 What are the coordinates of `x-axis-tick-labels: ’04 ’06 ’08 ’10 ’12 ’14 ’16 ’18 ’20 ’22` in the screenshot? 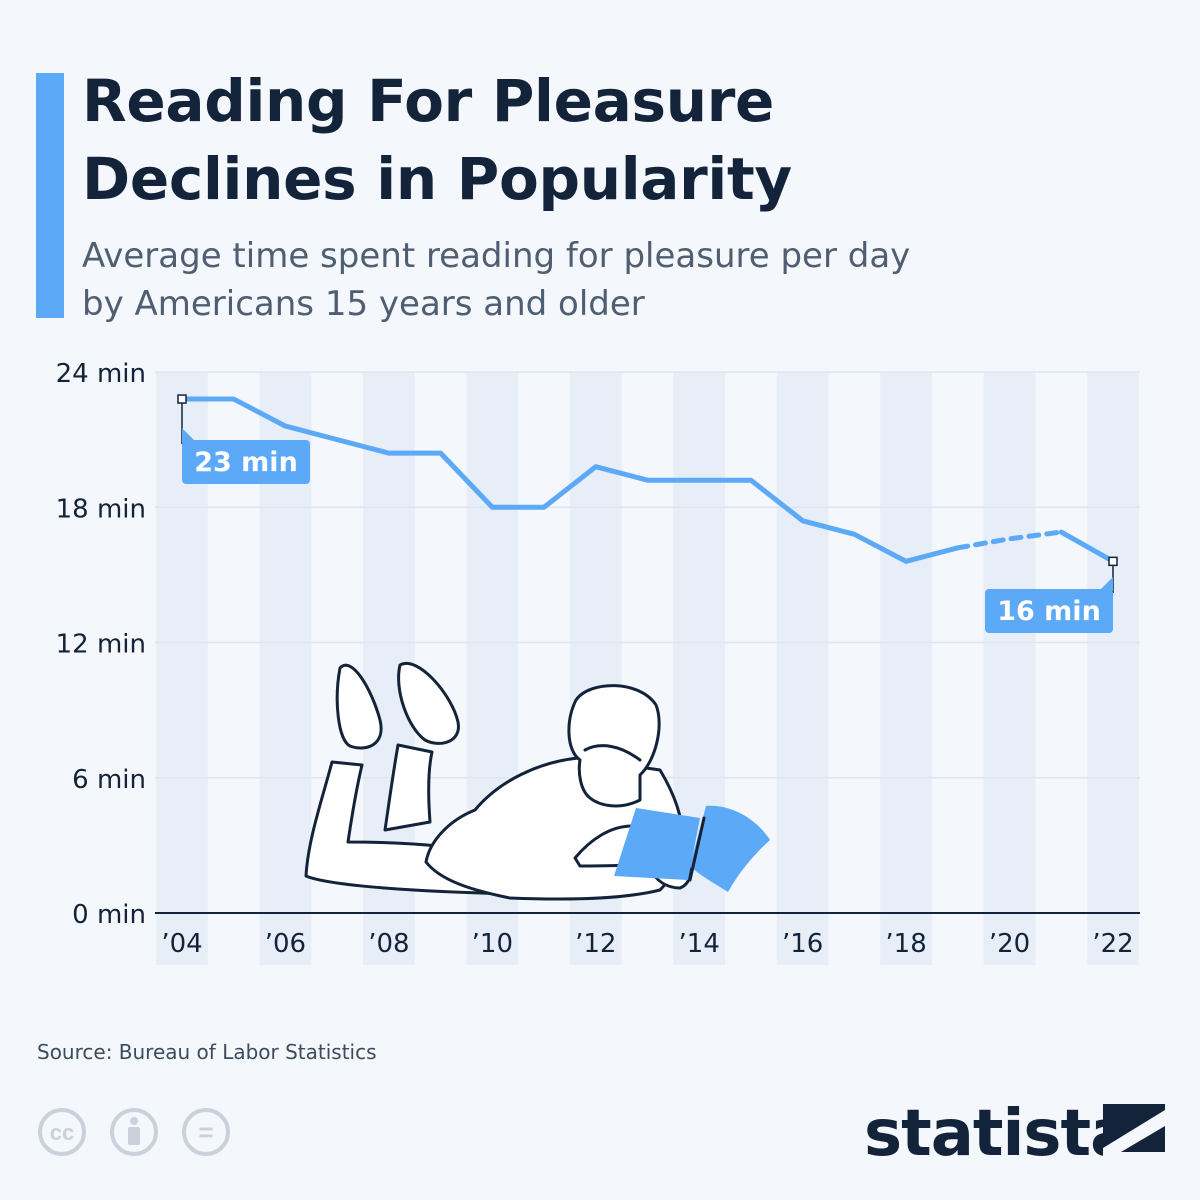 It's located at (647, 944).